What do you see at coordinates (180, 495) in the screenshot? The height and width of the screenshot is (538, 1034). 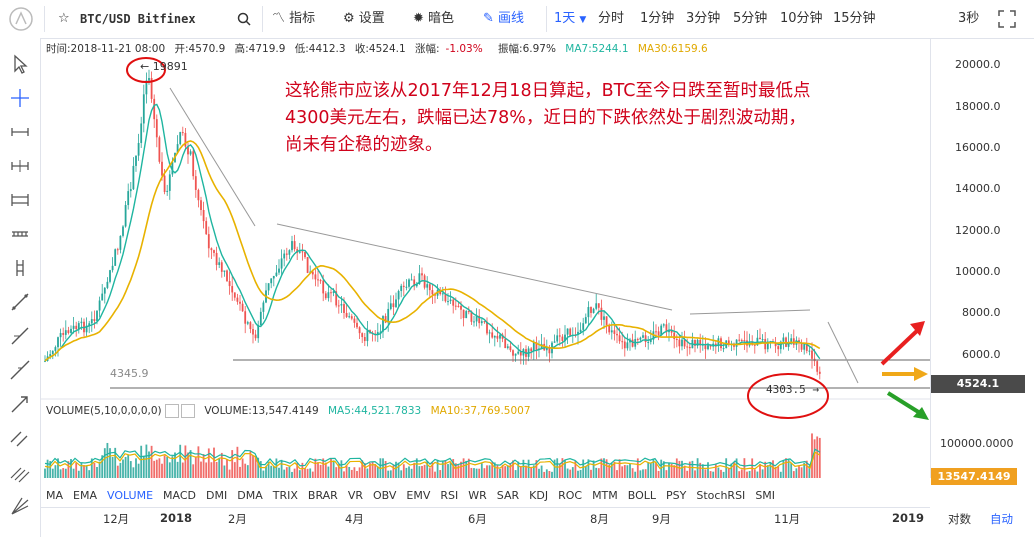 I see `indicator-tab-macd: MACD` at bounding box center [180, 495].